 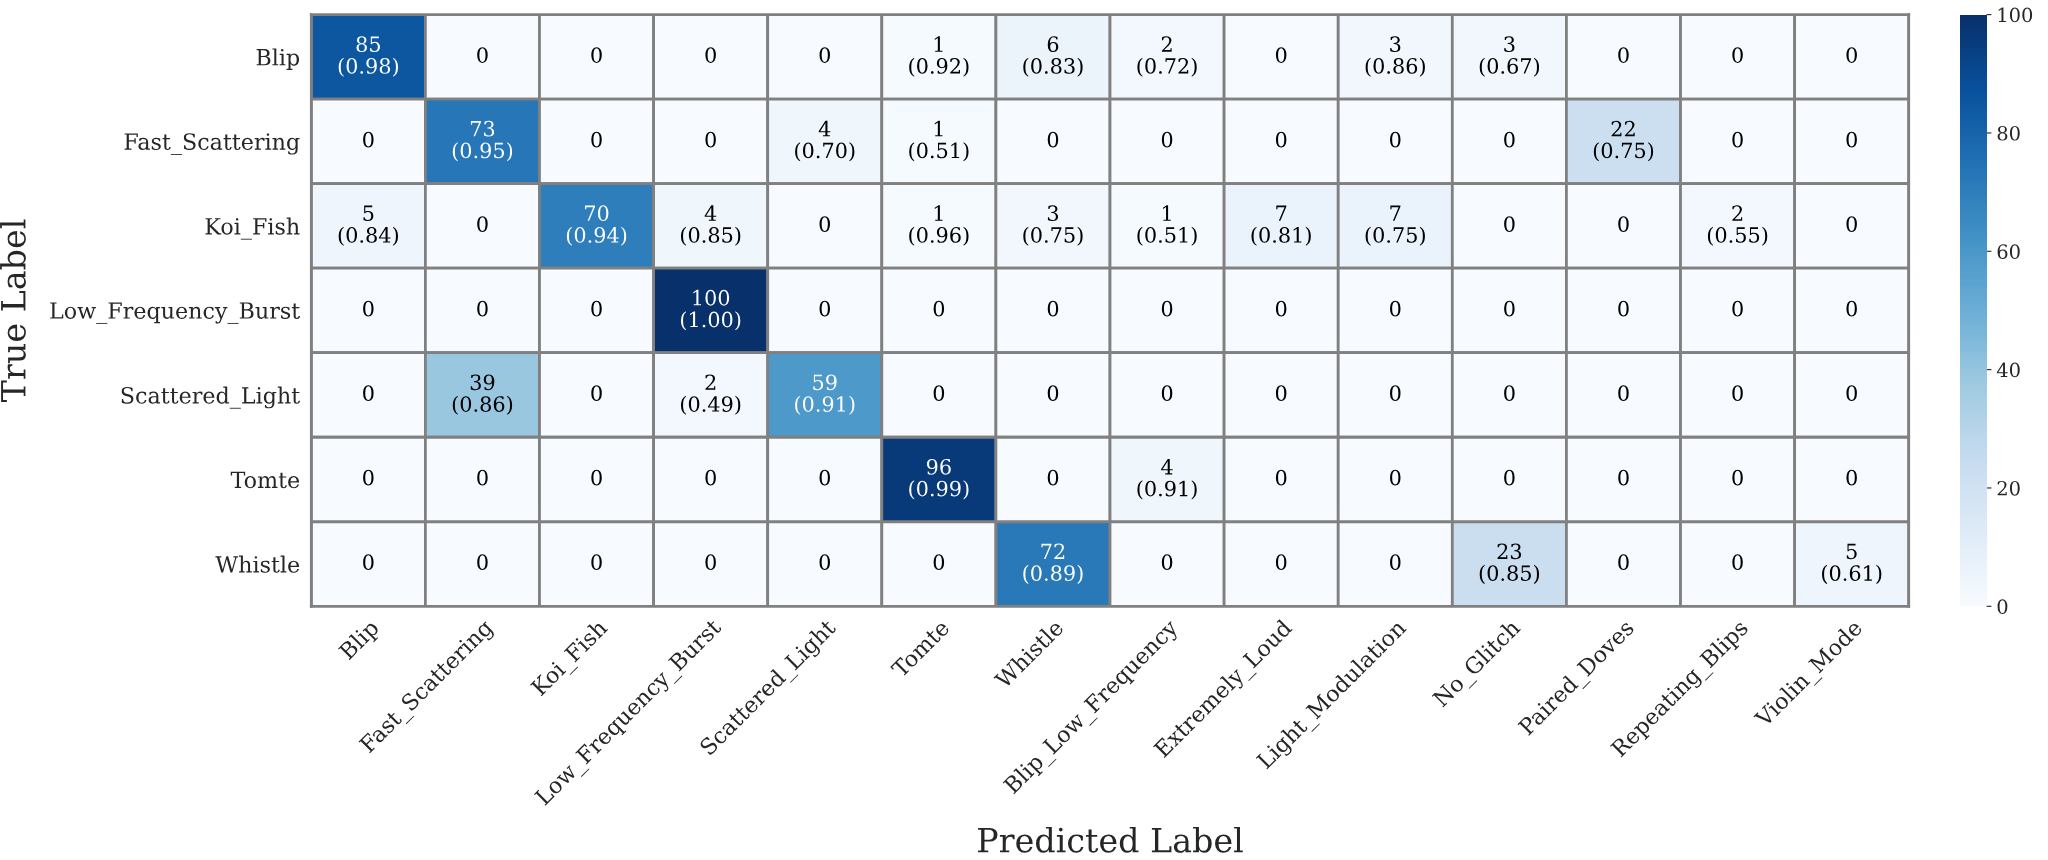 What do you see at coordinates (1737, 225) in the screenshot?
I see `data-label: 2 (0.55)` at bounding box center [1737, 225].